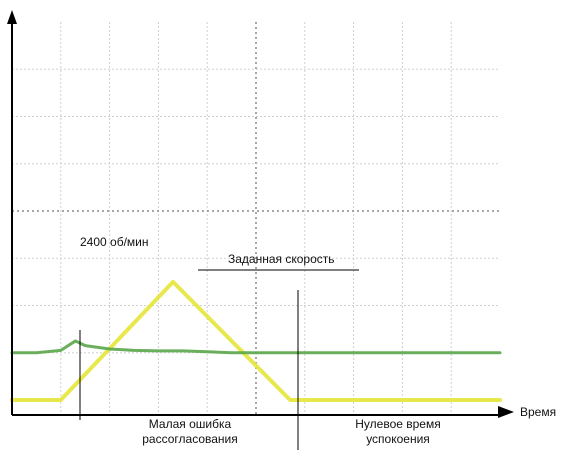 Image resolution: width=564 pixels, height=453 pixels. Describe the element at coordinates (398, 439) in the screenshot. I see `zero-settle-label-line2: успокоения` at that location.